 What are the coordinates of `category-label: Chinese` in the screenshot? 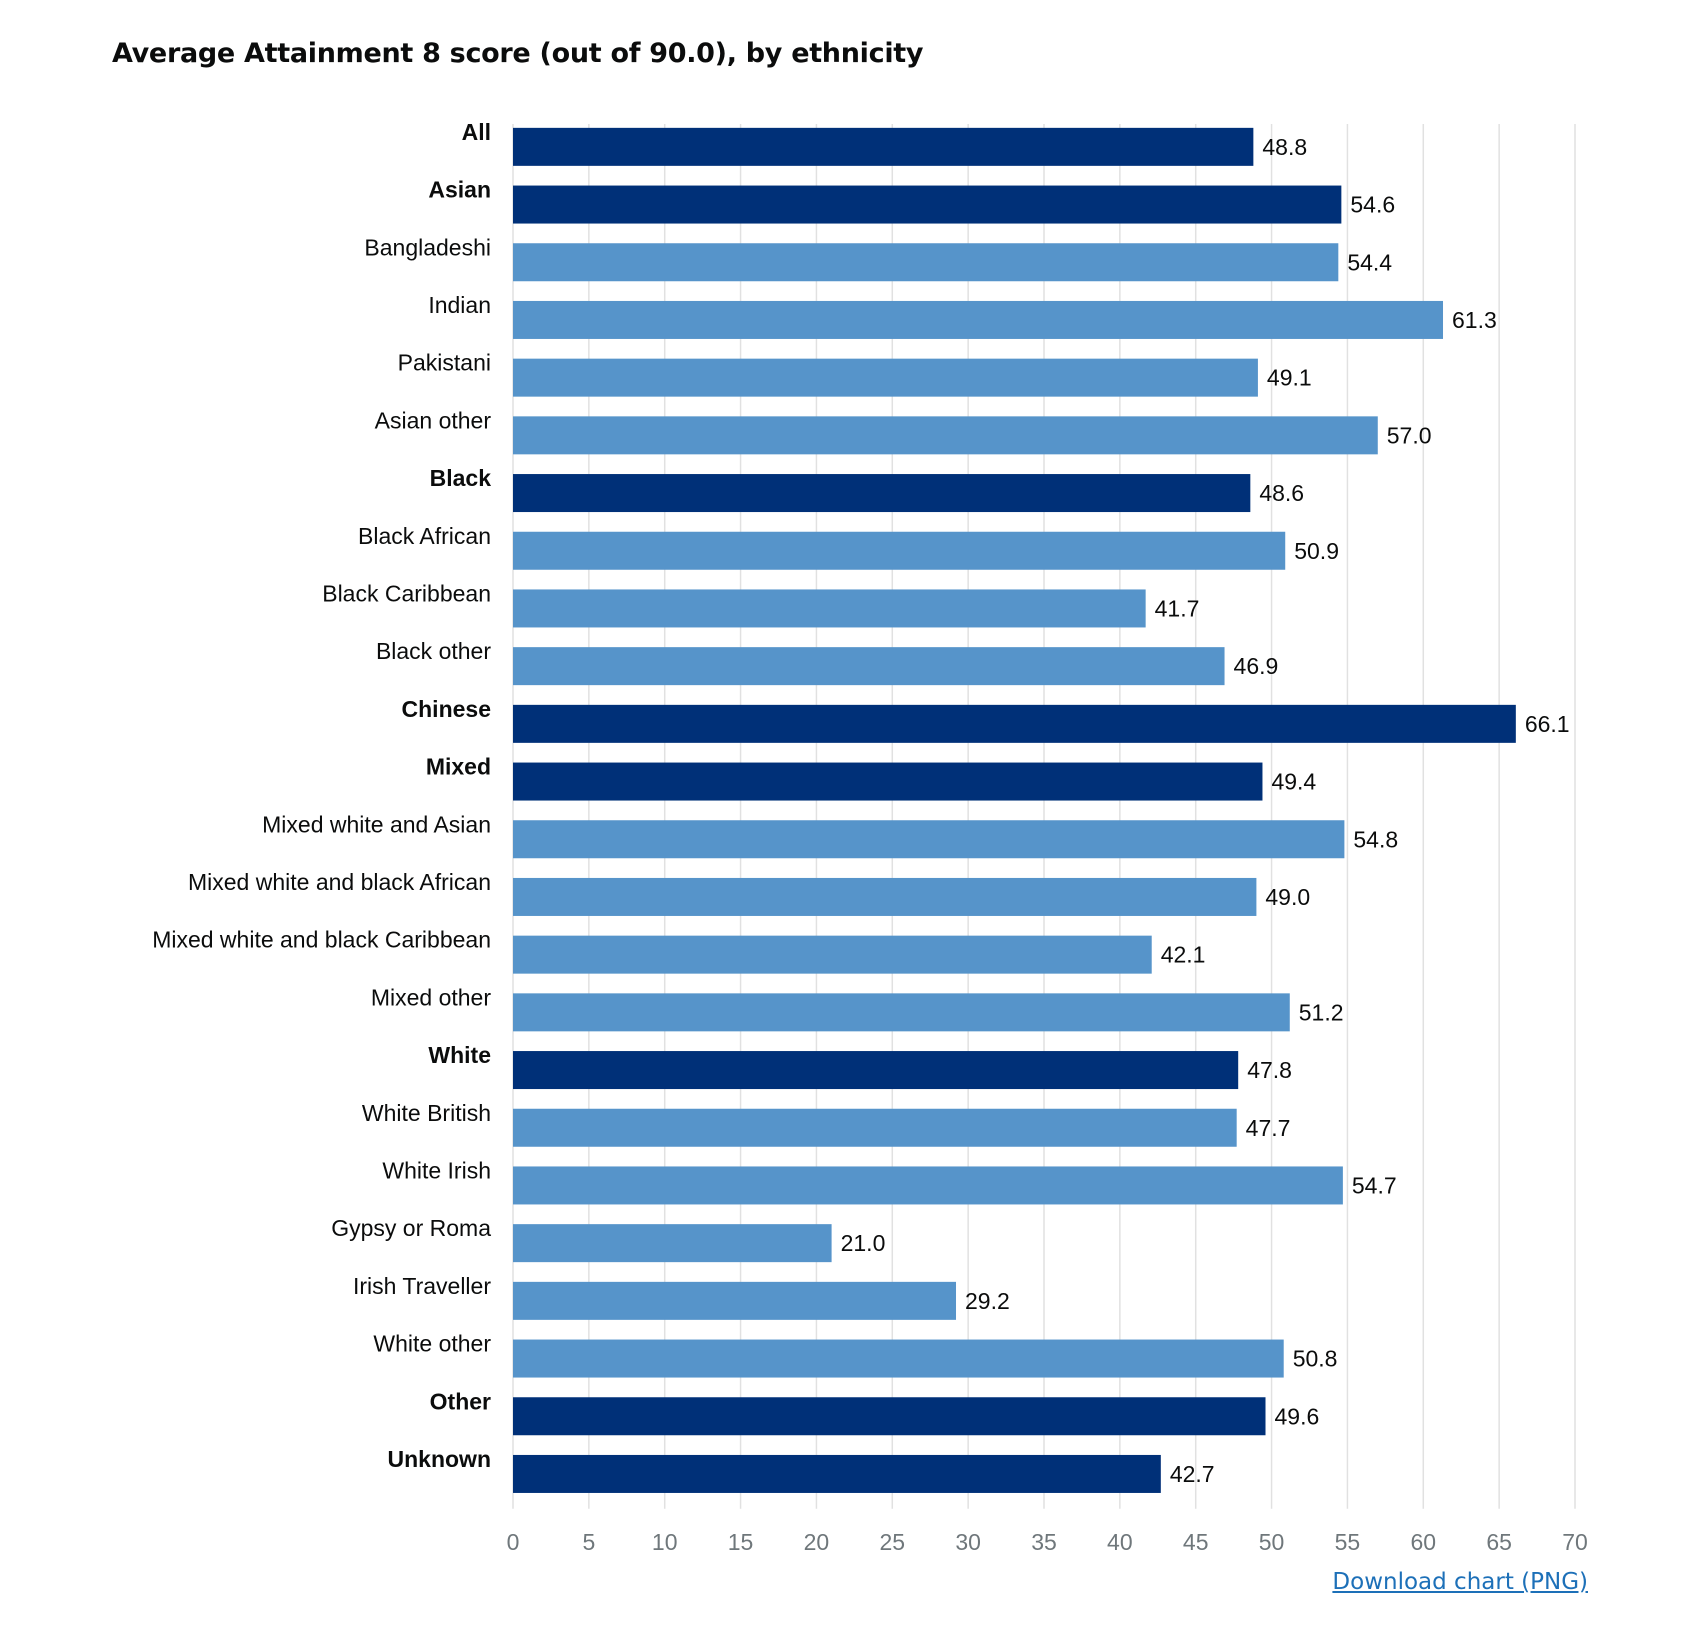 It's located at (446, 709).